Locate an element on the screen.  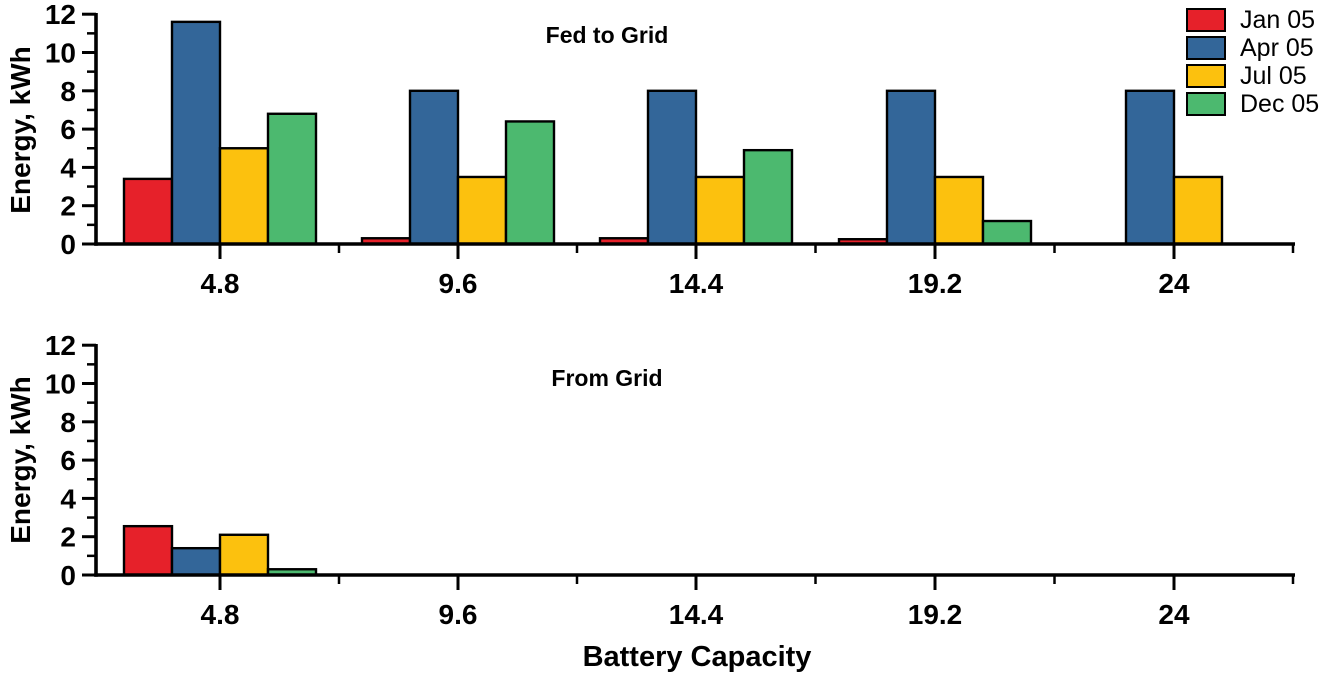
legend-label: Jan 05 is located at coordinates (1278, 19).